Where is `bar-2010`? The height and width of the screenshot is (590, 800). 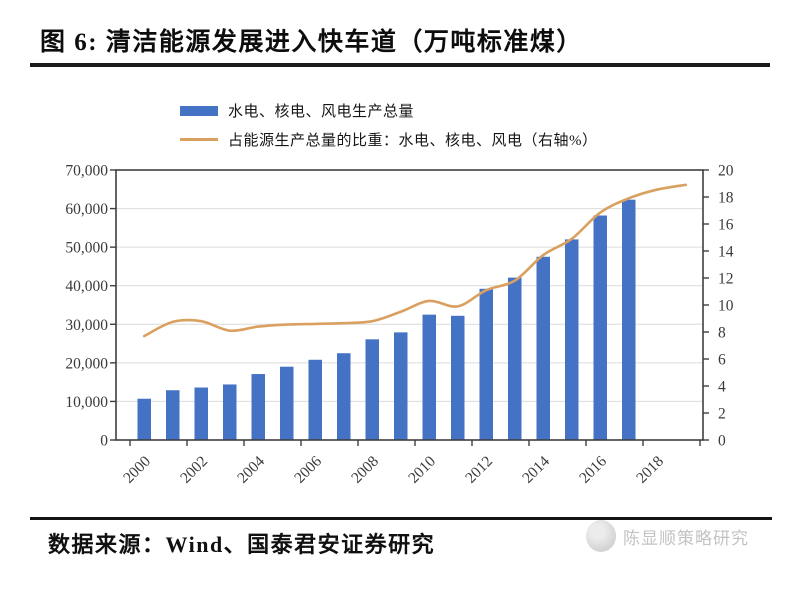 bar-2010 is located at coordinates (429, 377).